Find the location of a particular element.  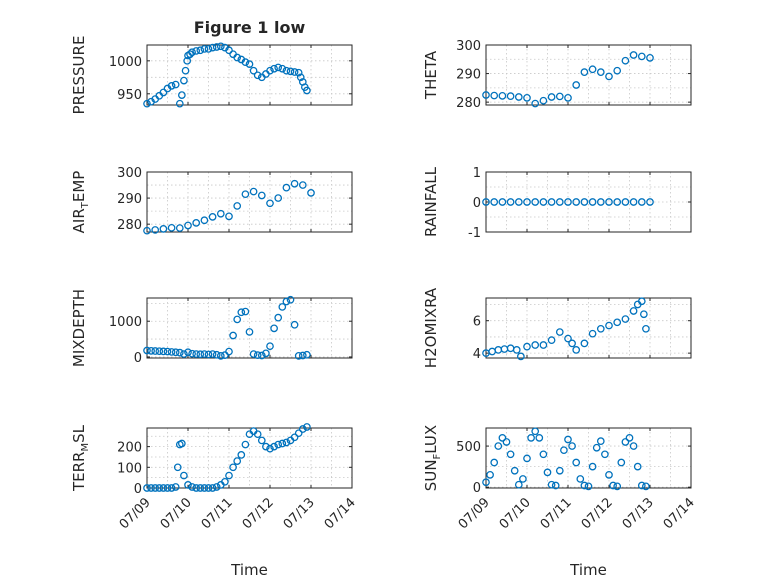

y-axis-label: MIXDEPTH is located at coordinates (79, 328).